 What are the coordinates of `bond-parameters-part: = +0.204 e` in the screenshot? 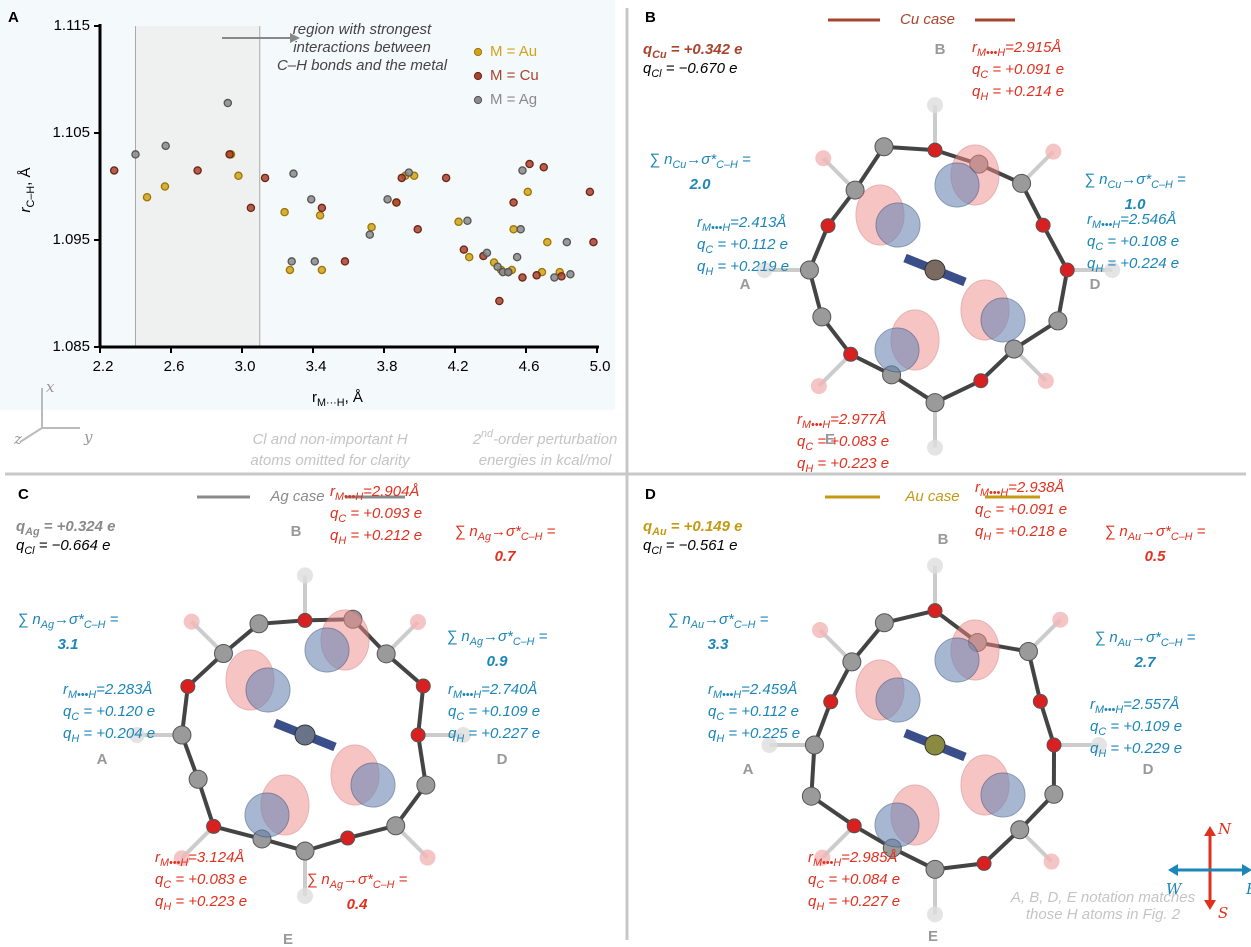 It's located at (117, 733).